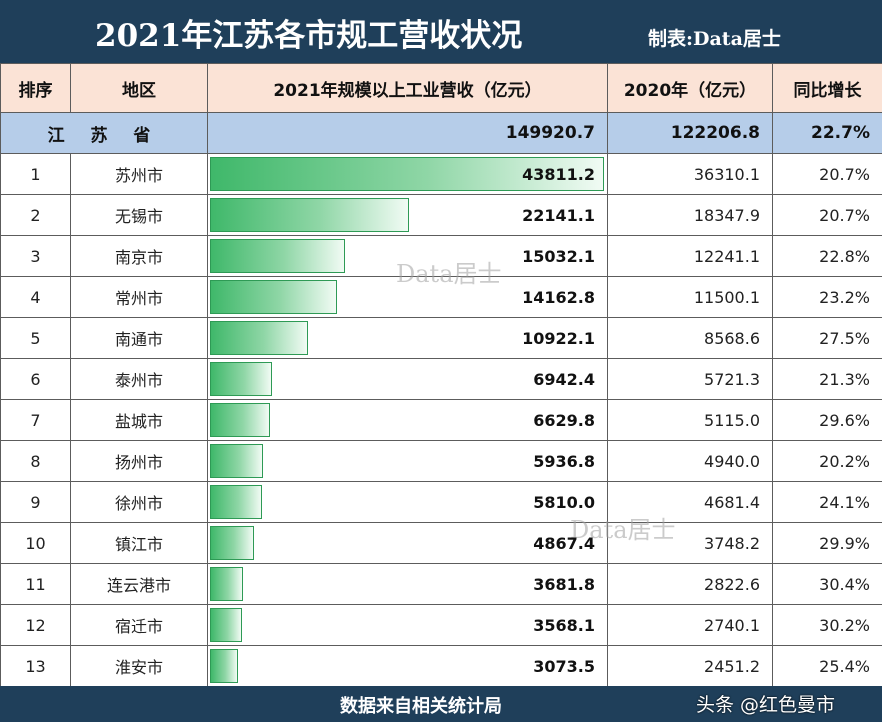 Image resolution: width=882 pixels, height=722 pixels. I want to click on revenue-2021-cell: 22141.1, so click(407, 215).